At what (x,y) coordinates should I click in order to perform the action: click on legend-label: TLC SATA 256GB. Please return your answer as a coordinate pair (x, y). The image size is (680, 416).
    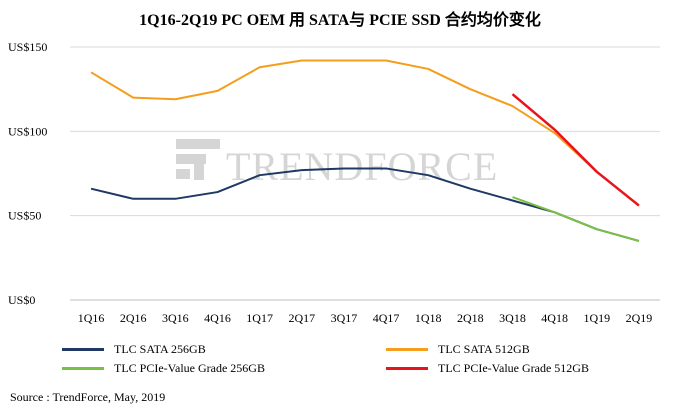
    Looking at the image, I should click on (160, 349).